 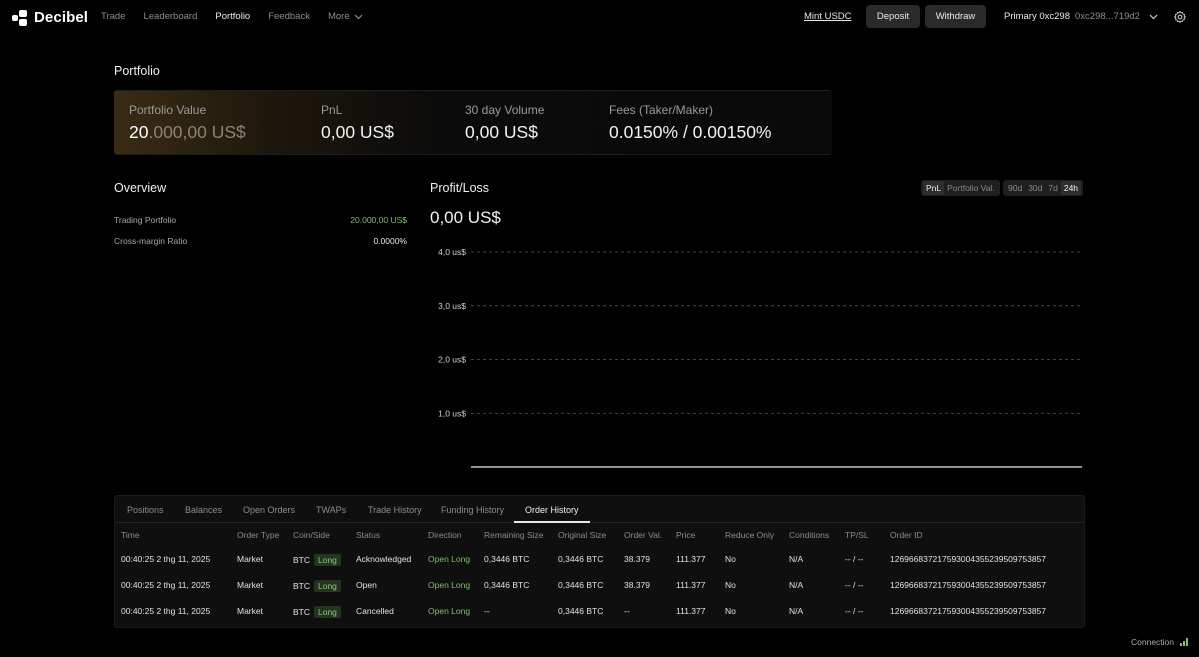 I want to click on range-24h: 24h, so click(x=1071, y=188).